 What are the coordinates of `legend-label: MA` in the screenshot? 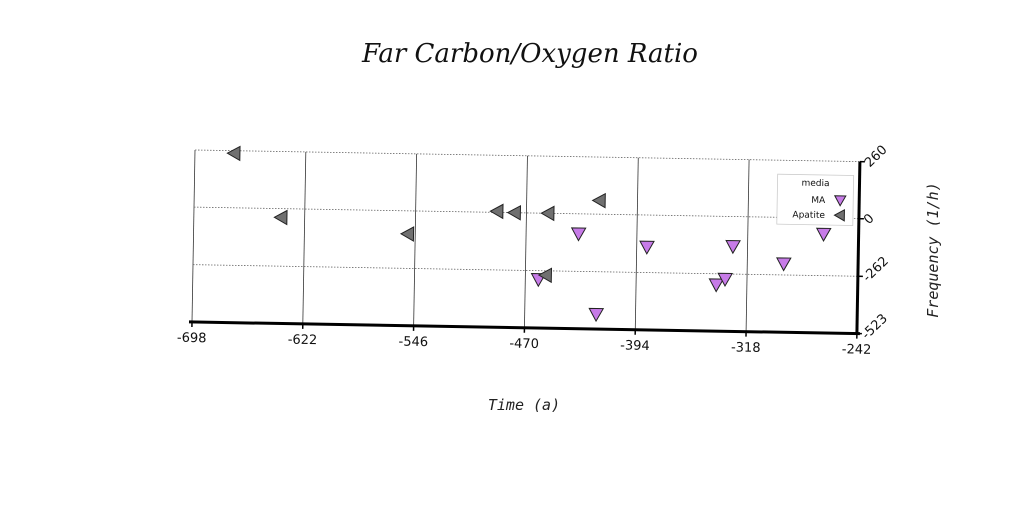 It's located at (818, 201).